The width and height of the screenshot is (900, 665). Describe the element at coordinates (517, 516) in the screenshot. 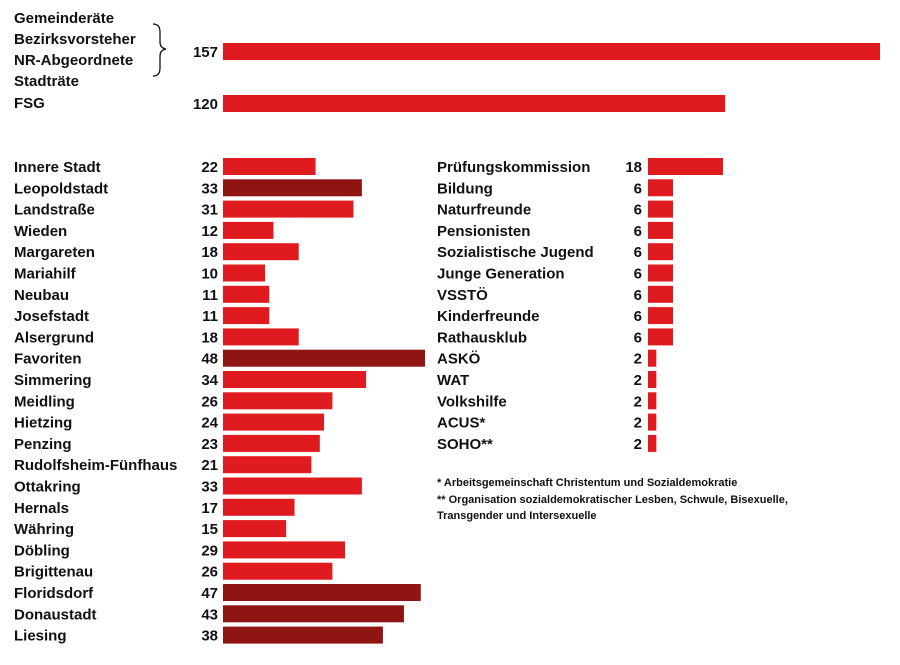

I see `footnote: Transgender und Intersexuelle` at that location.